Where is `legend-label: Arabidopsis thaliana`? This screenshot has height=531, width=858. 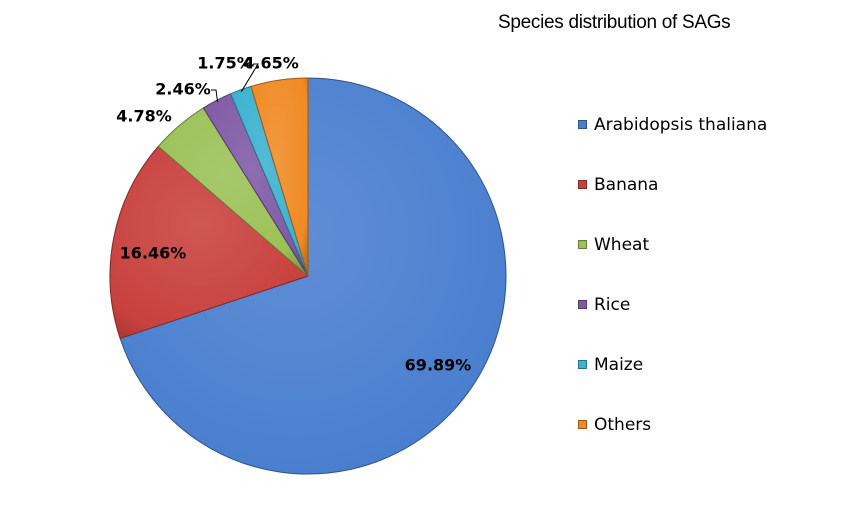 legend-label: Arabidopsis thaliana is located at coordinates (681, 125).